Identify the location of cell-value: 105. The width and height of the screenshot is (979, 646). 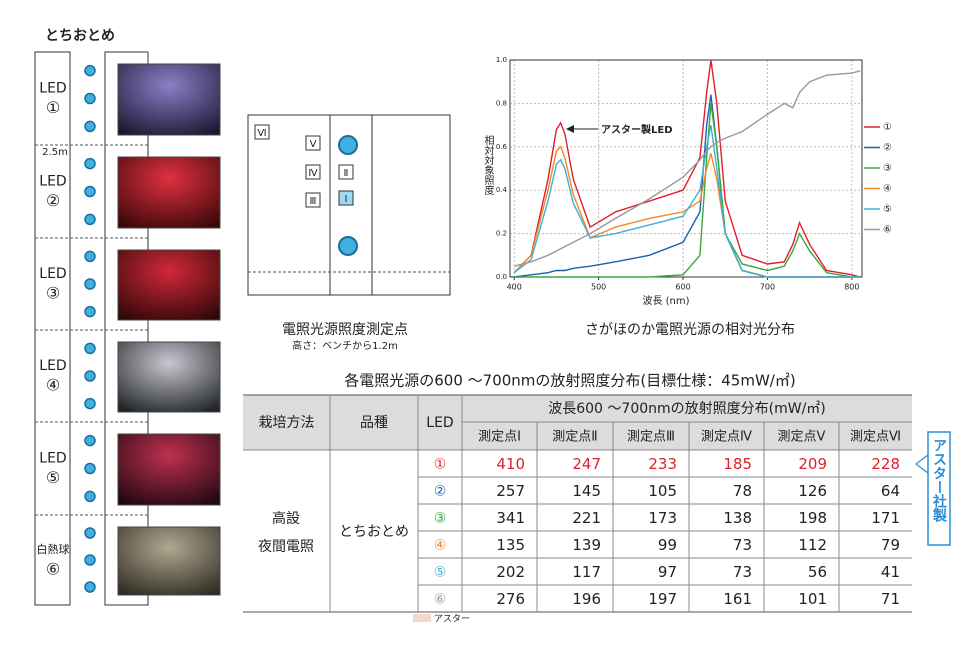
(662, 491).